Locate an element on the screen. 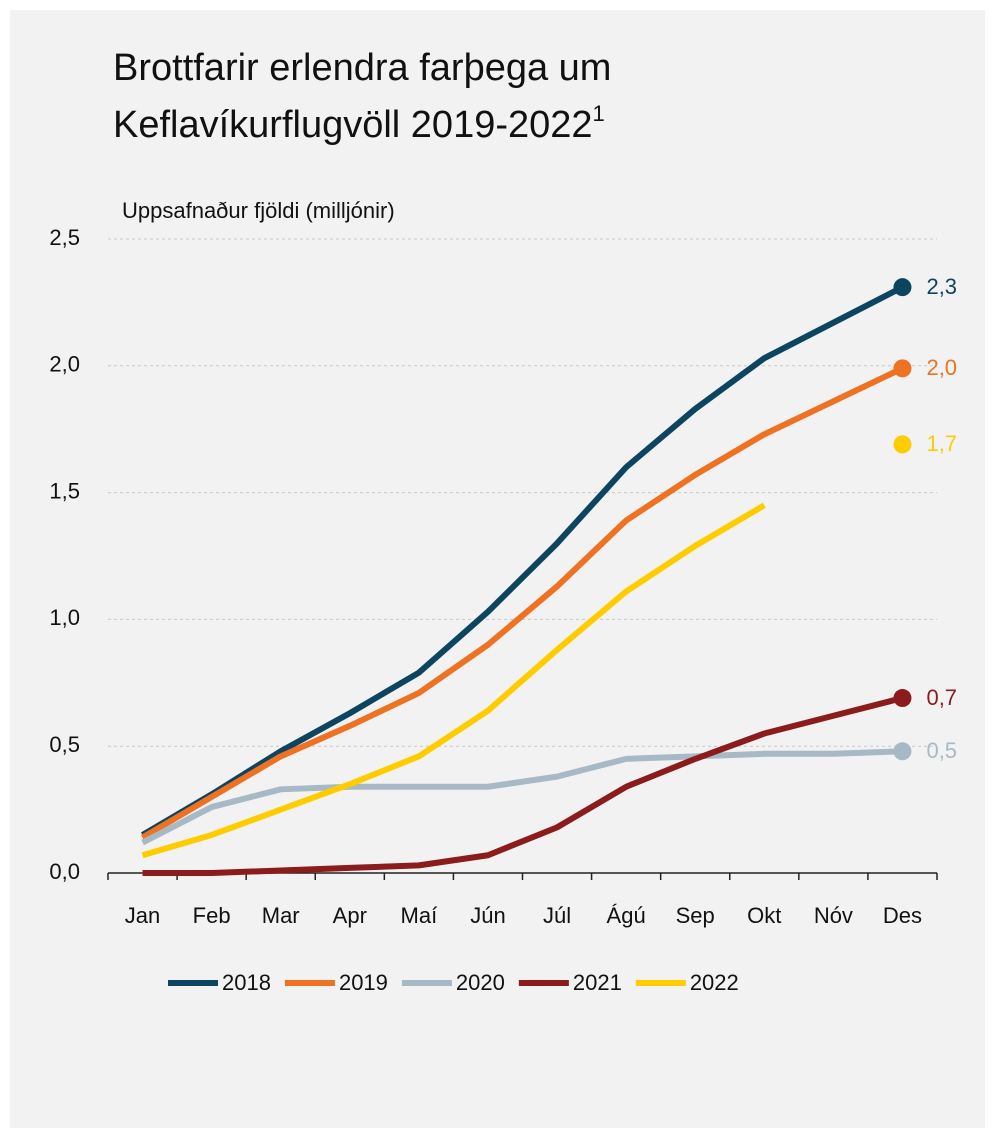  end-label: 1,7 is located at coordinates (941, 443).